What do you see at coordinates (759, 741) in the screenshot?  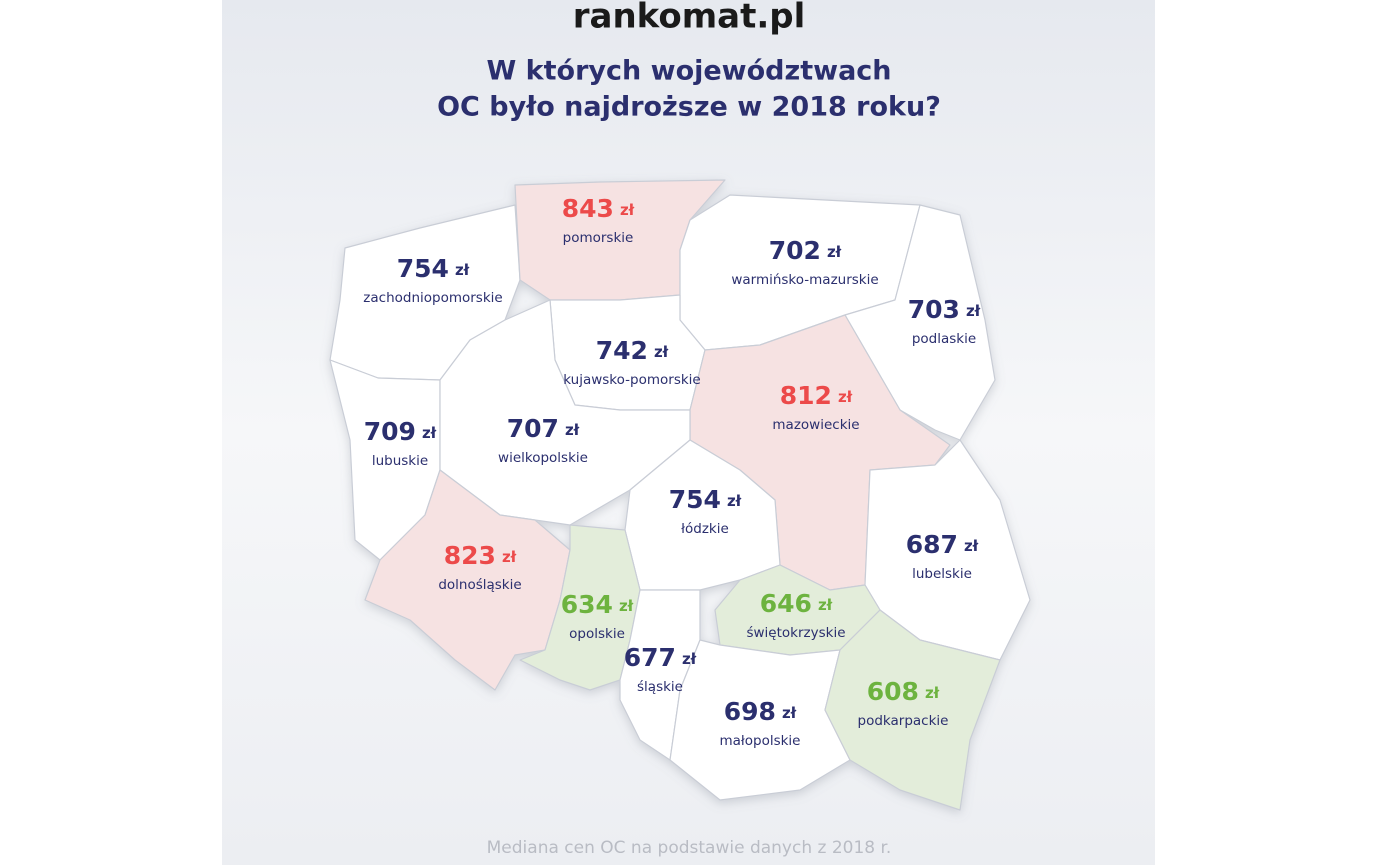 I see `region-name: małopolskie` at bounding box center [759, 741].